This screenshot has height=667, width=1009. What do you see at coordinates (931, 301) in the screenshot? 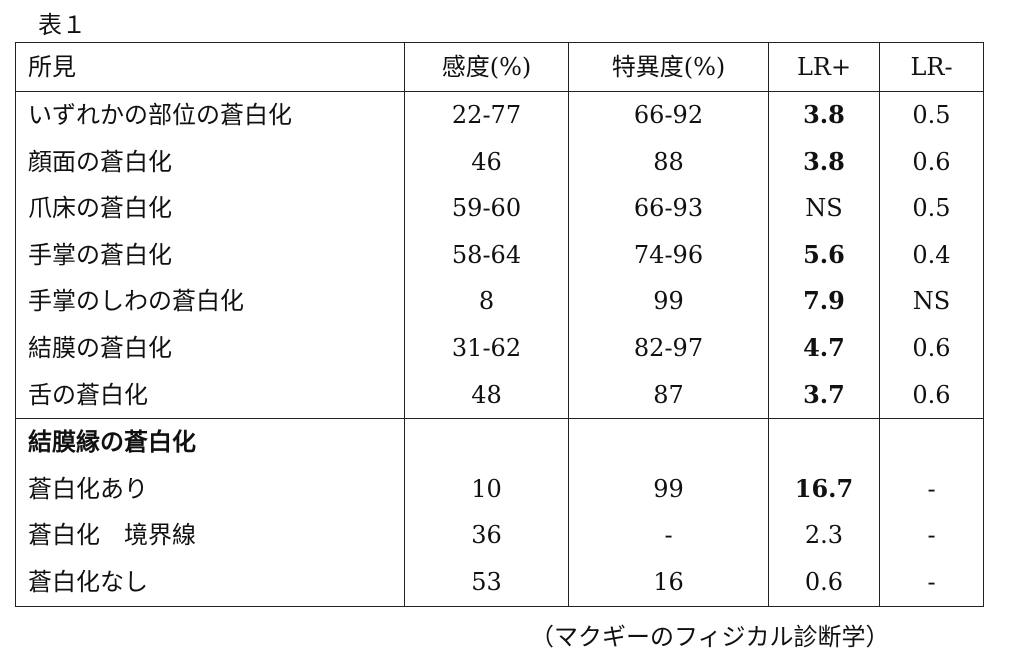
I see `lr-minus-cell: NS` at bounding box center [931, 301].